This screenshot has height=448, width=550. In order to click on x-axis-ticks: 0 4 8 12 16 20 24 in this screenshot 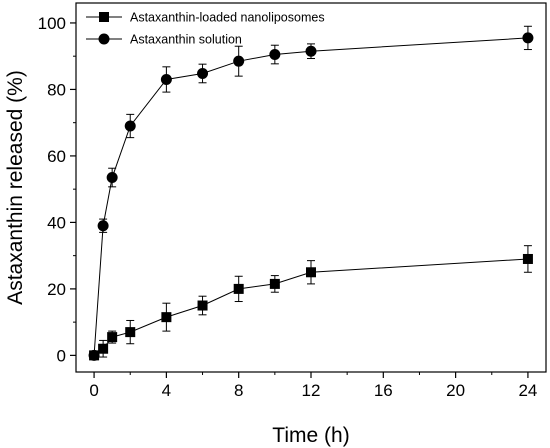, I will do `click(313, 386)`.